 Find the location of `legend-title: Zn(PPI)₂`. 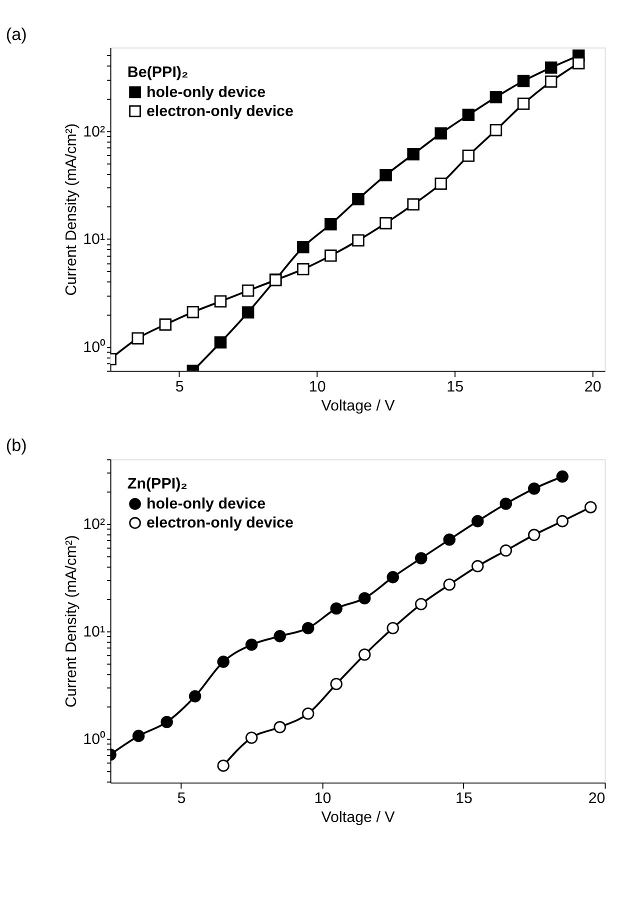

legend-title: Zn(PPI)₂ is located at coordinates (157, 484).